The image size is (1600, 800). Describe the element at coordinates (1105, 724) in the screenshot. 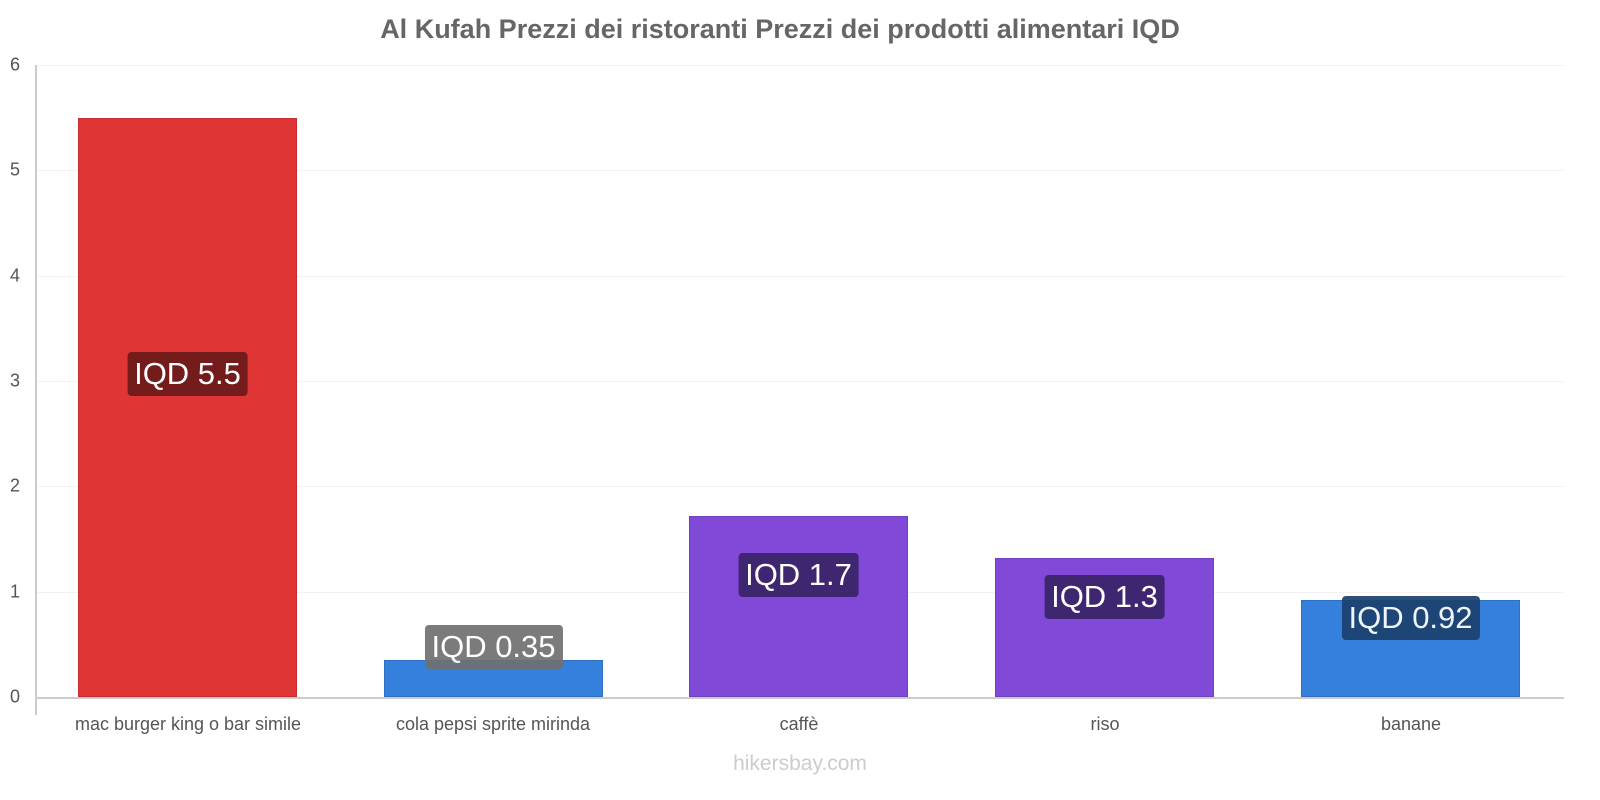

I see `x-category-label: riso` at that location.